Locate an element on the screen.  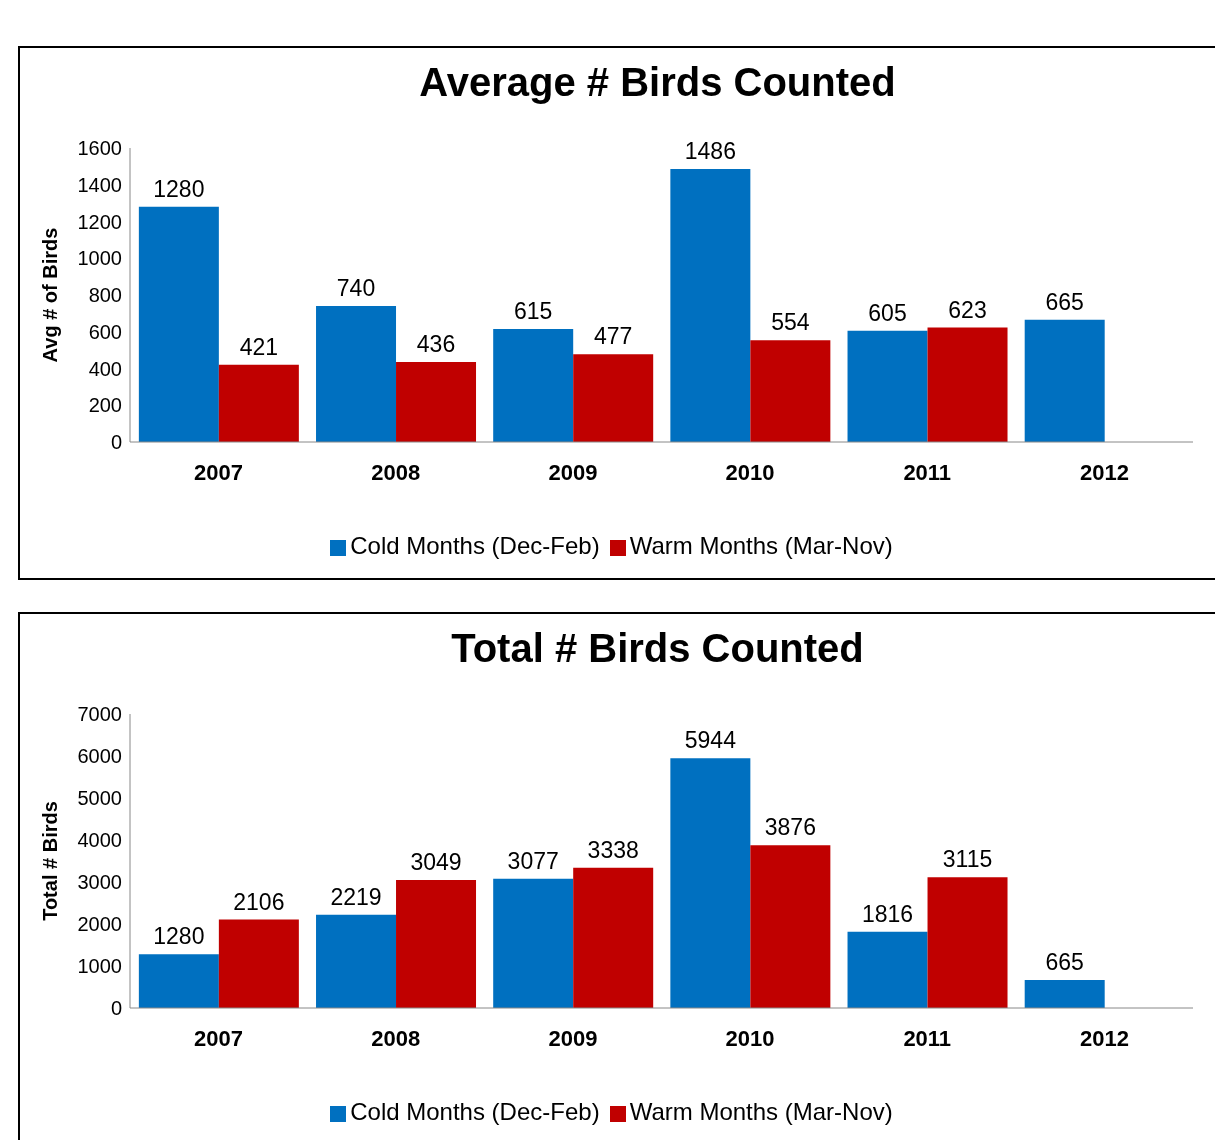
y-axis-title: Avg # of Birds is located at coordinates (50, 295).